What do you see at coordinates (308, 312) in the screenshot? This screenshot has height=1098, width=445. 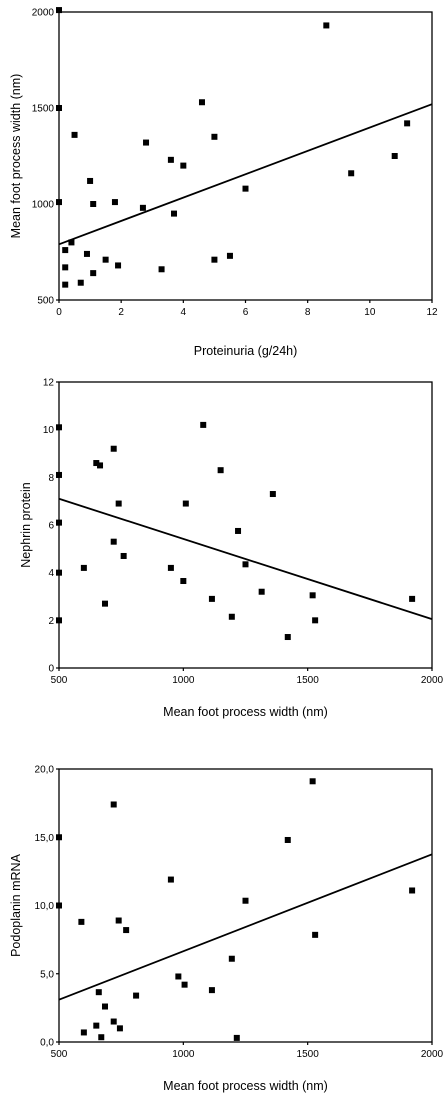 I see `x-tick-label: 8` at bounding box center [308, 312].